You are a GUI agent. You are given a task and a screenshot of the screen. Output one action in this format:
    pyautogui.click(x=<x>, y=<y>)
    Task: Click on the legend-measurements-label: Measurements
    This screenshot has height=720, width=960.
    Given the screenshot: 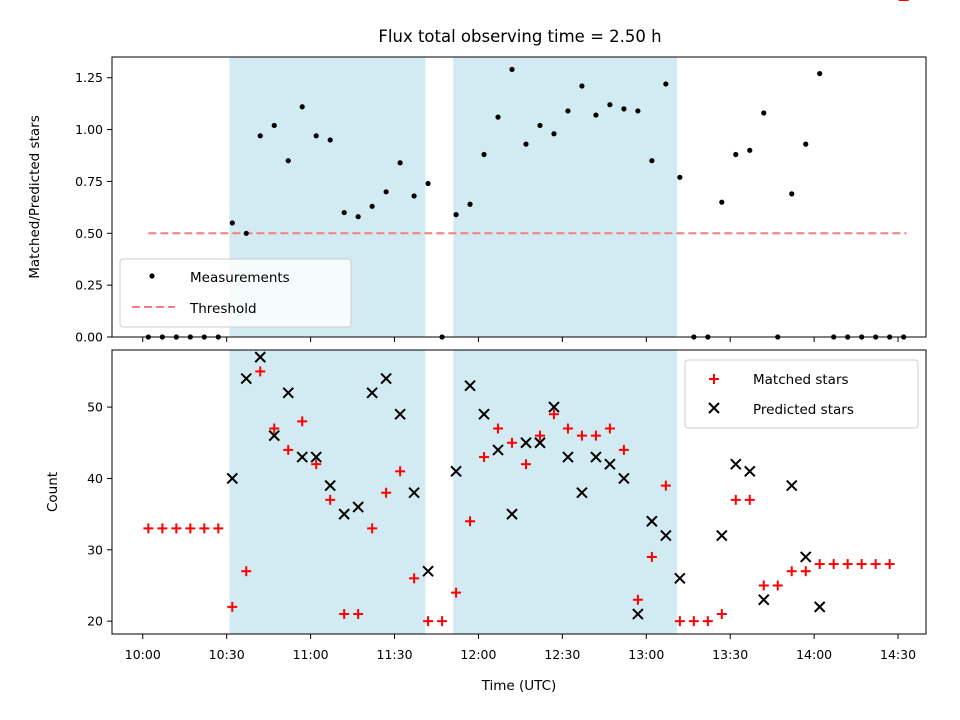 What is the action you would take?
    pyautogui.click(x=240, y=278)
    